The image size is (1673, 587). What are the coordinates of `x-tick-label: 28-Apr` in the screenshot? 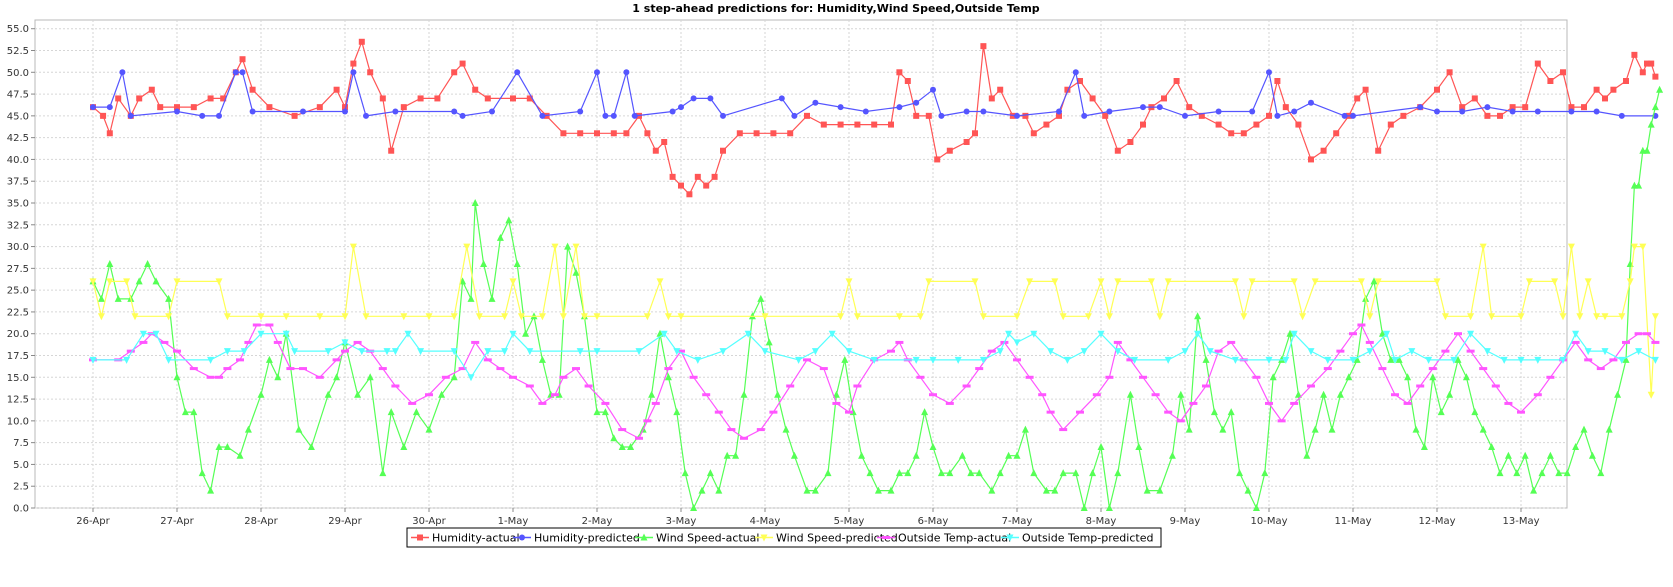 It's located at (261, 521).